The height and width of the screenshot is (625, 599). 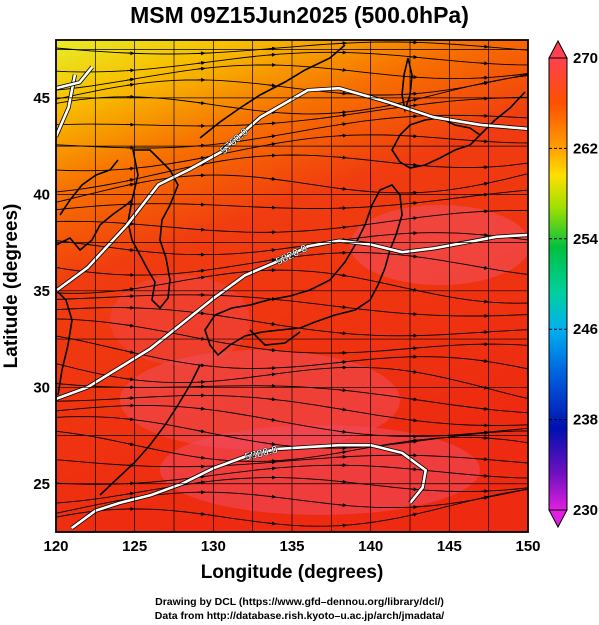 What do you see at coordinates (11, 286) in the screenshot?
I see `y-axis-label: Latitude (degrees)` at bounding box center [11, 286].